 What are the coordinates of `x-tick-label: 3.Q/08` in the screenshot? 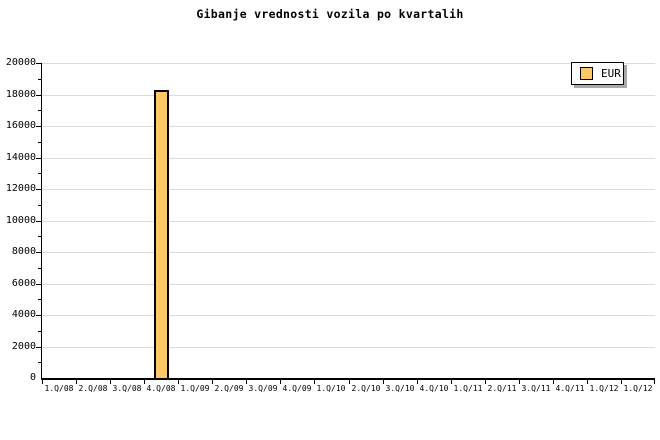 It's located at (127, 388).